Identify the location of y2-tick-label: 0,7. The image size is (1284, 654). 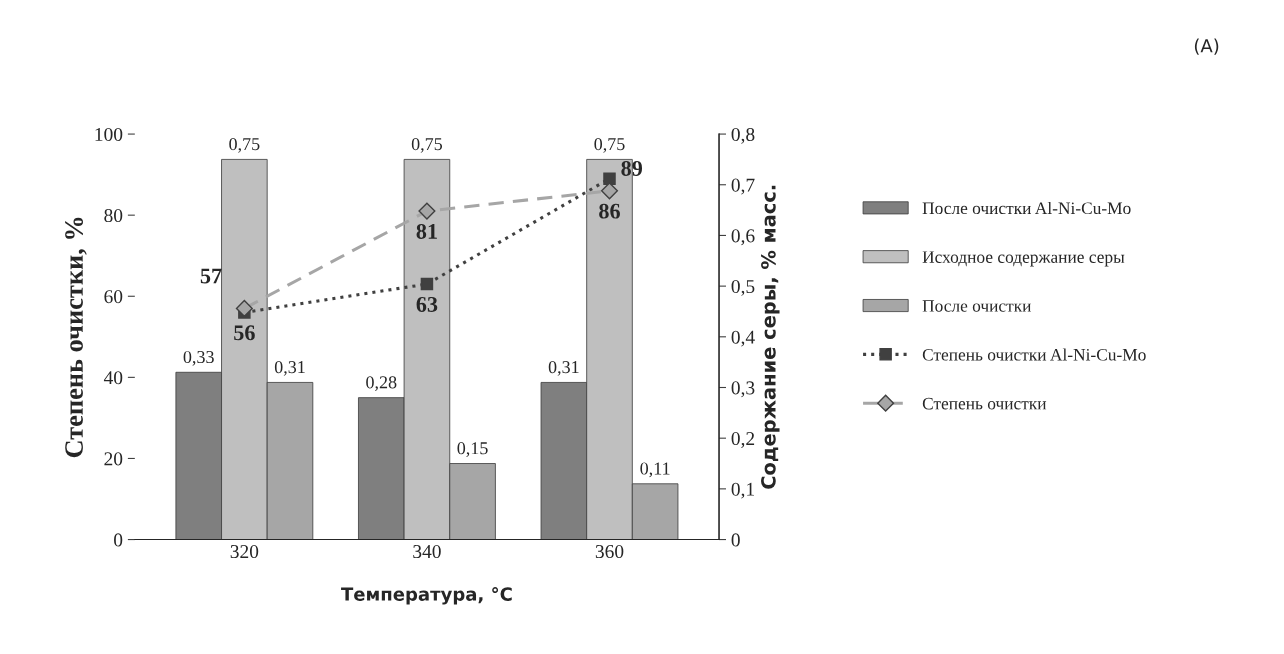
(743, 186).